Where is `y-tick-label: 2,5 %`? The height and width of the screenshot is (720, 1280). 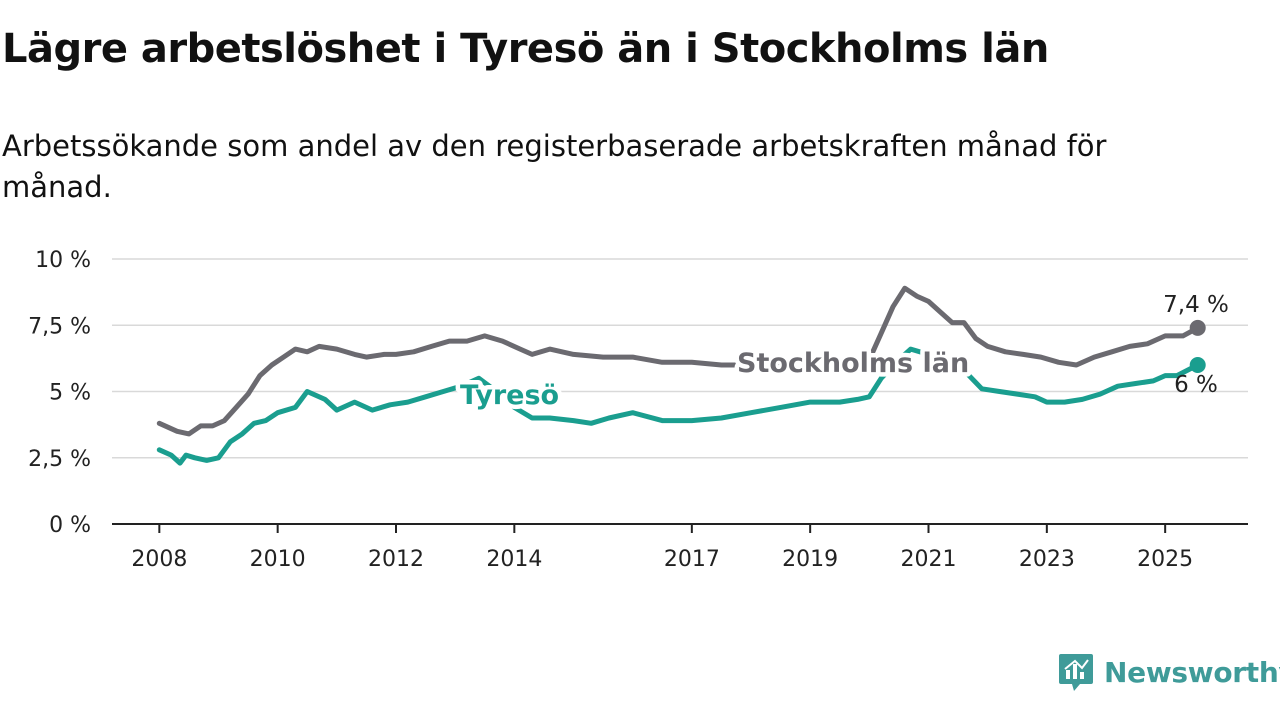
y-tick-label: 2,5 % is located at coordinates (59, 459).